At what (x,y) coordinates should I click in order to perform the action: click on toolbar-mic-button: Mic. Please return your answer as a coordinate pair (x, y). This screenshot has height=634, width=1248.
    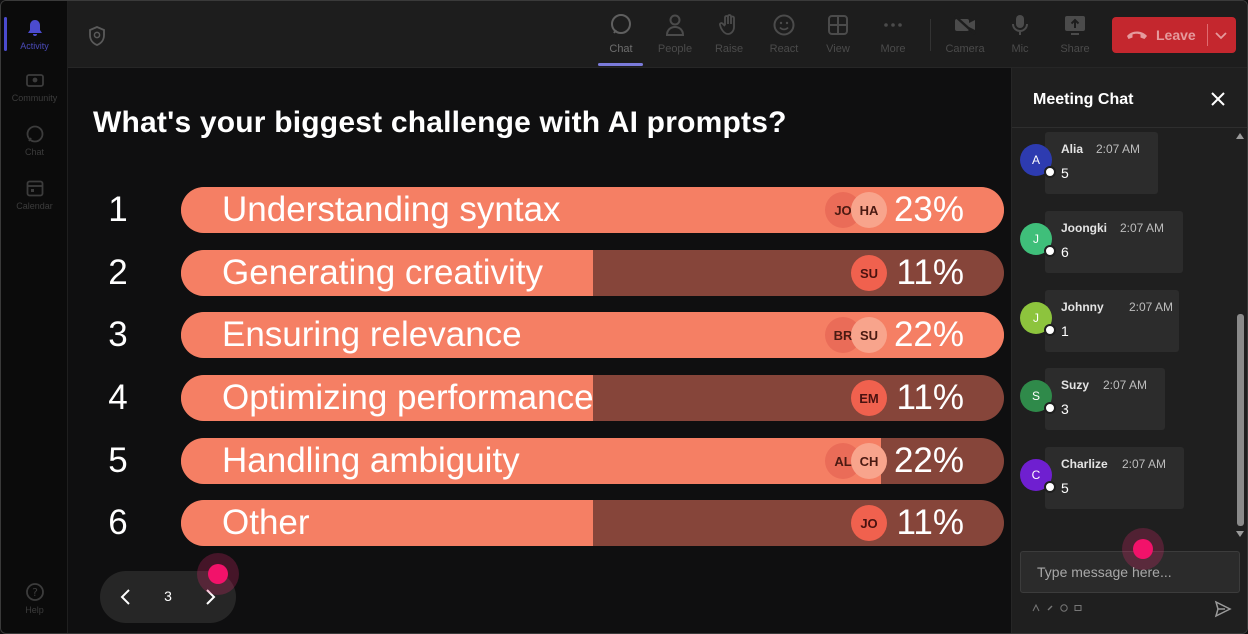
    Looking at the image, I should click on (1020, 37).